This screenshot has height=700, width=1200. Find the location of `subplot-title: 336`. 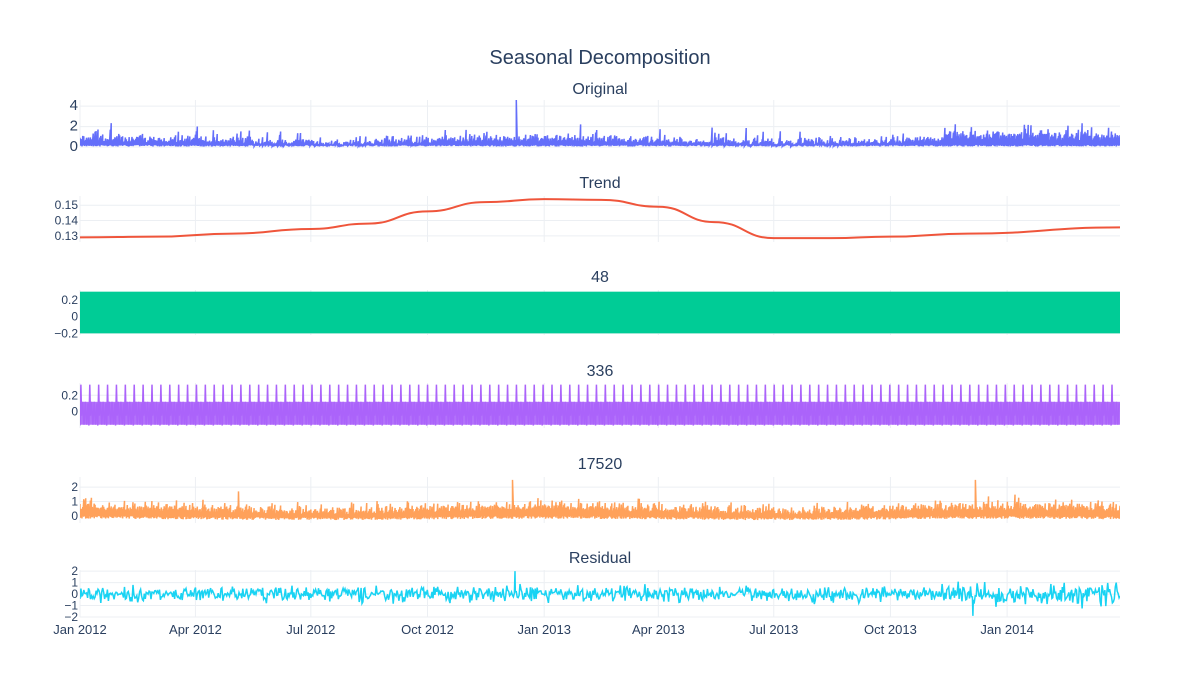

subplot-title: 336 is located at coordinates (600, 371).